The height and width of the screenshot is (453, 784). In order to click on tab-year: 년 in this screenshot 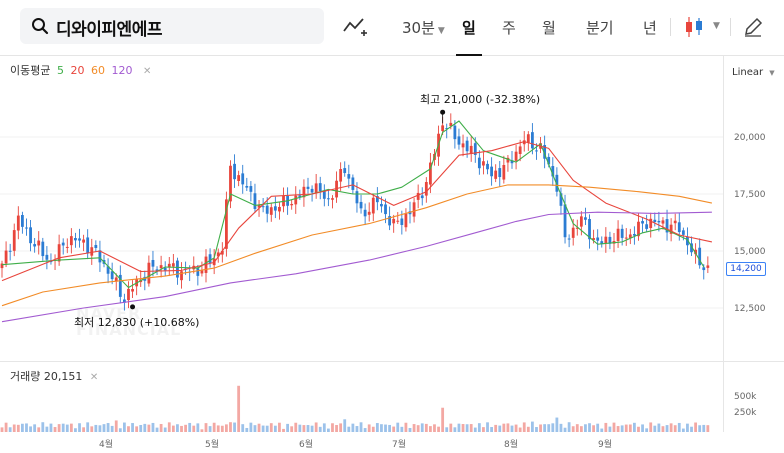, I will do `click(650, 28)`.